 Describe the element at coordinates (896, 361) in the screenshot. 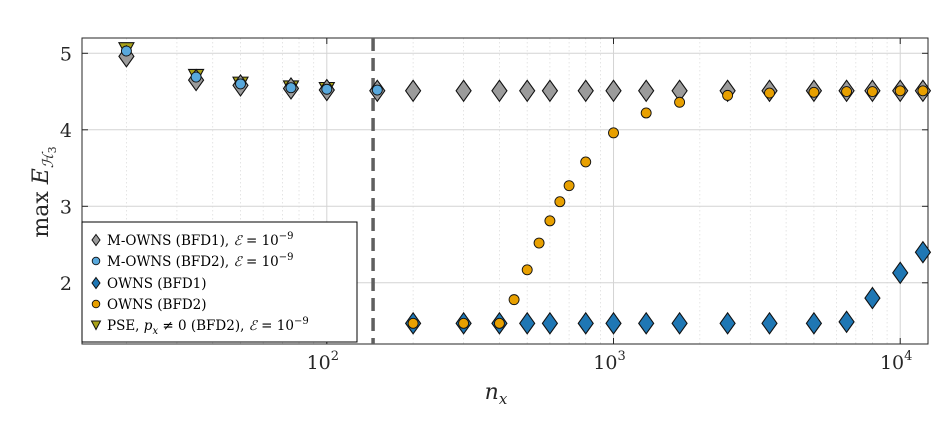

I see `x-tick-label: 10⁴` at that location.